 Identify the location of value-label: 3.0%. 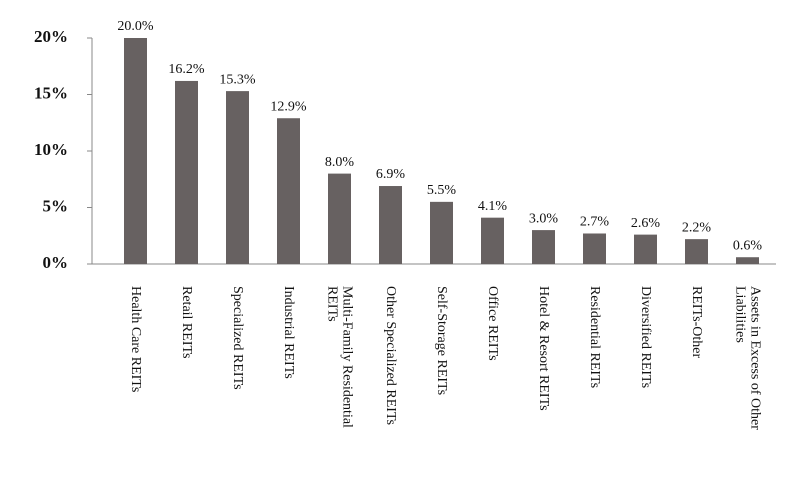
(544, 218).